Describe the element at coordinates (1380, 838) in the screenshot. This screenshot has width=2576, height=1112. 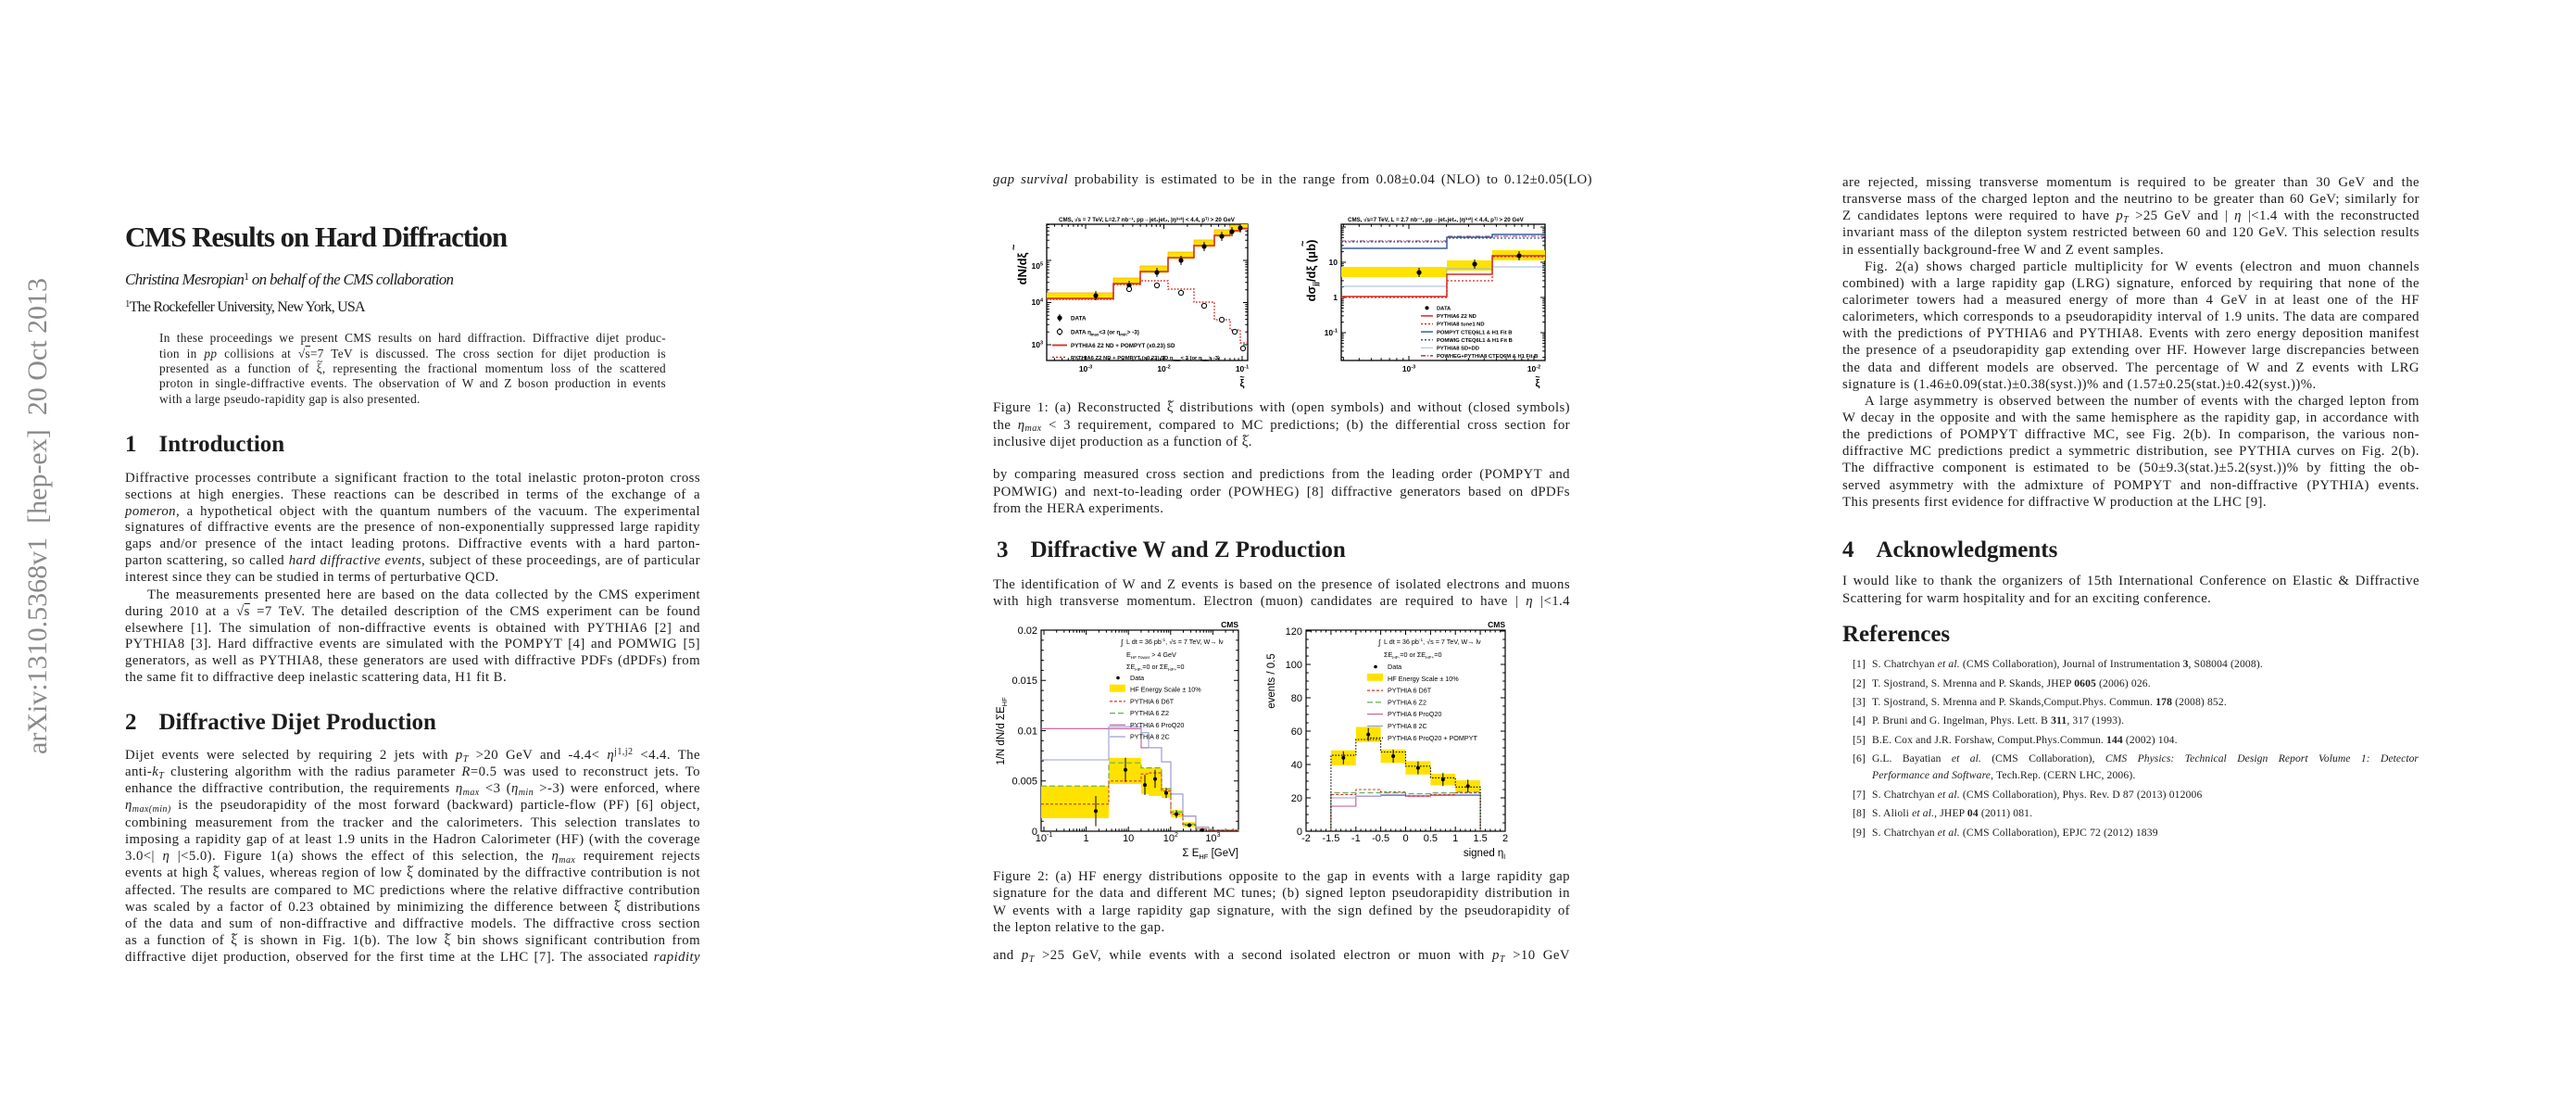
I see `svg-text: -0.5` at that location.